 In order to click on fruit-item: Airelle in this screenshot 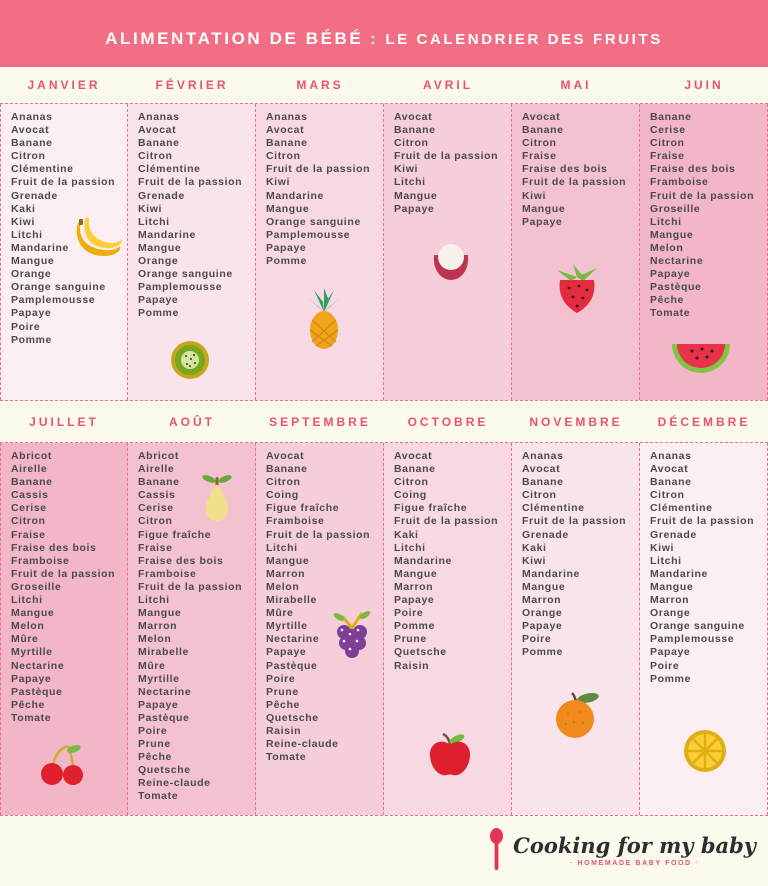, I will do `click(156, 469)`.